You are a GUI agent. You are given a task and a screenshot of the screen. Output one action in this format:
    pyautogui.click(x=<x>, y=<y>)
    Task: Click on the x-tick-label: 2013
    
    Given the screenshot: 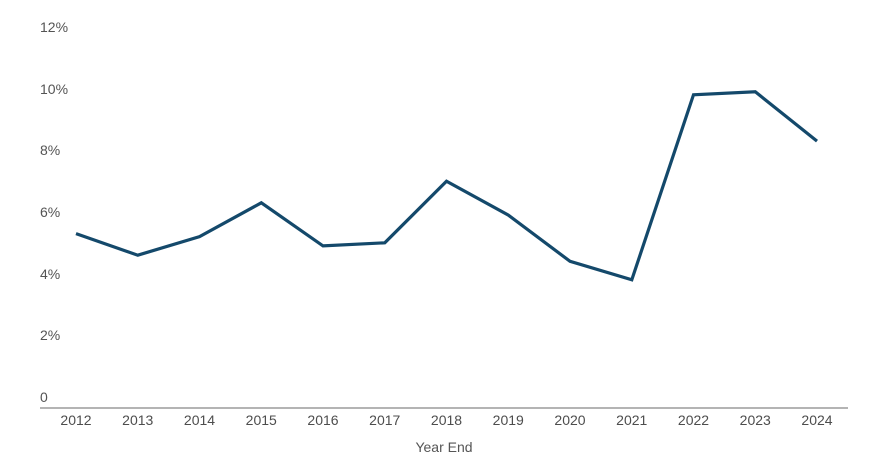 What is the action you would take?
    pyautogui.click(x=138, y=420)
    